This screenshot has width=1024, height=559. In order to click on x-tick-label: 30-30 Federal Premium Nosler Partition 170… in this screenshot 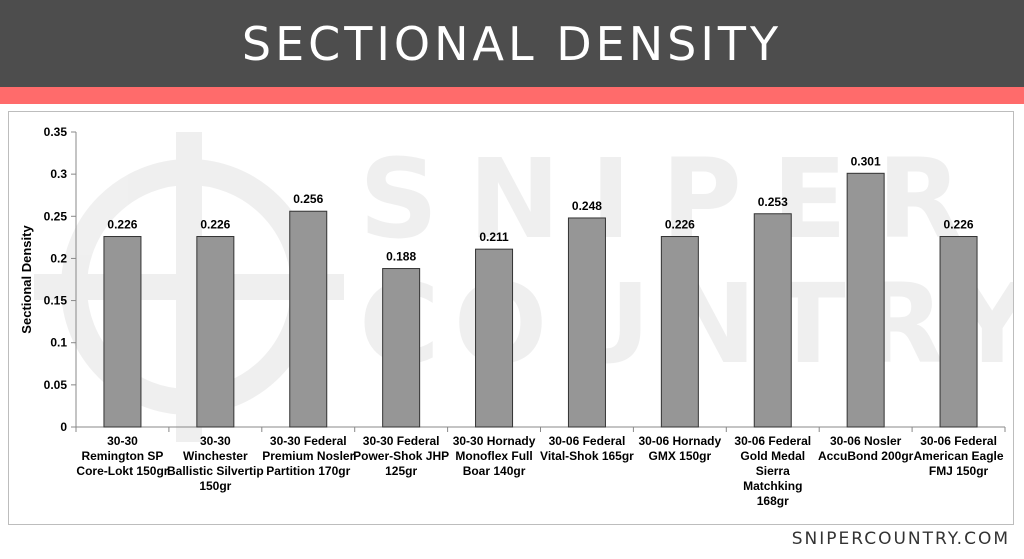, I will do `click(308, 456)`.